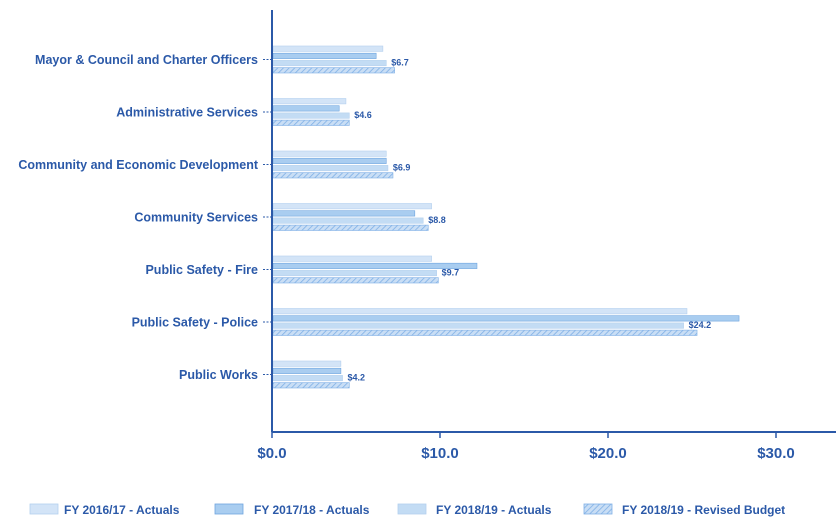 Image resolution: width=837 pixels, height=520 pixels. Describe the element at coordinates (402, 167) in the screenshot. I see `data-label-2: $6.9` at that location.